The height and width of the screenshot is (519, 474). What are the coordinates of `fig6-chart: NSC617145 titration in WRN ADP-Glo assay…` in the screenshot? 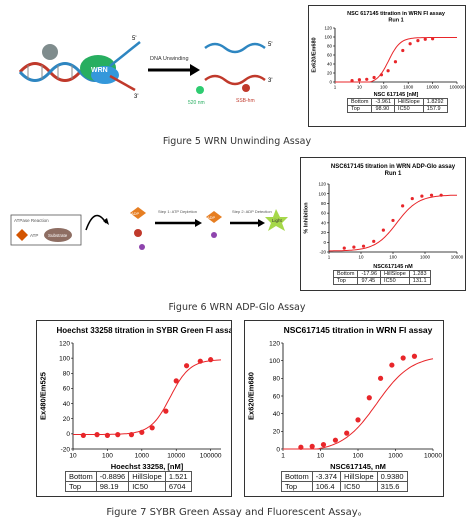 It's located at (384, 217).